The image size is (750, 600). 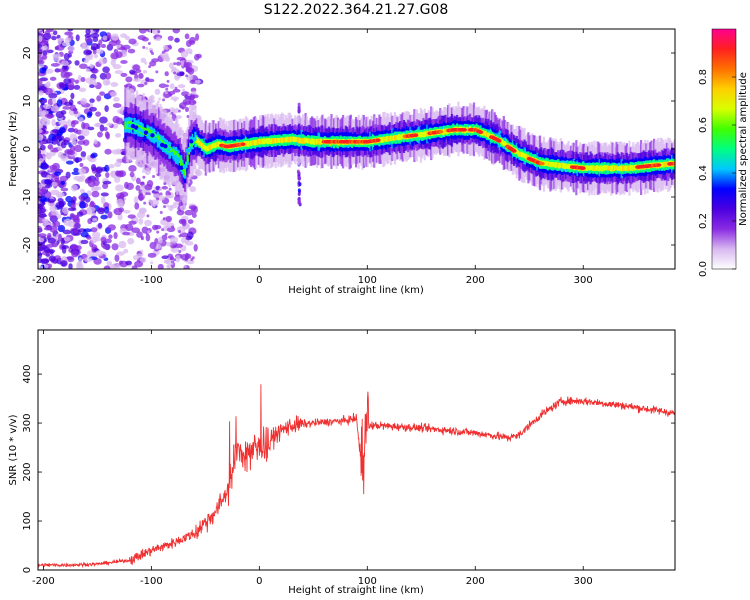 What do you see at coordinates (27, 570) in the screenshot?
I see `snr-y-tick-label: 0` at bounding box center [27, 570].